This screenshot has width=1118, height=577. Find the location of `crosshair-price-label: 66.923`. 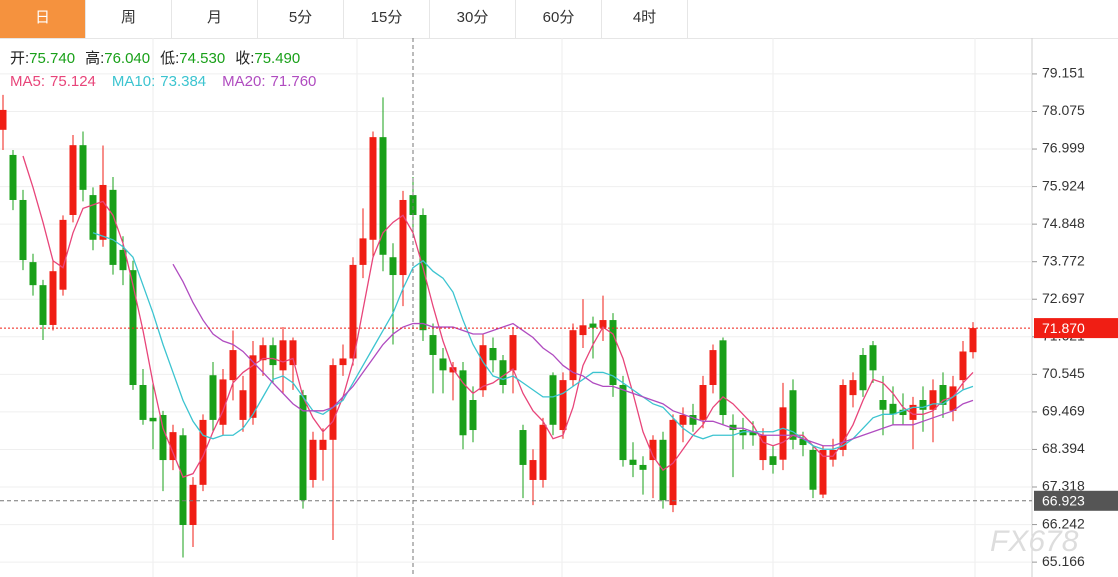

crosshair-price-label: 66.923 is located at coordinates (1063, 500).